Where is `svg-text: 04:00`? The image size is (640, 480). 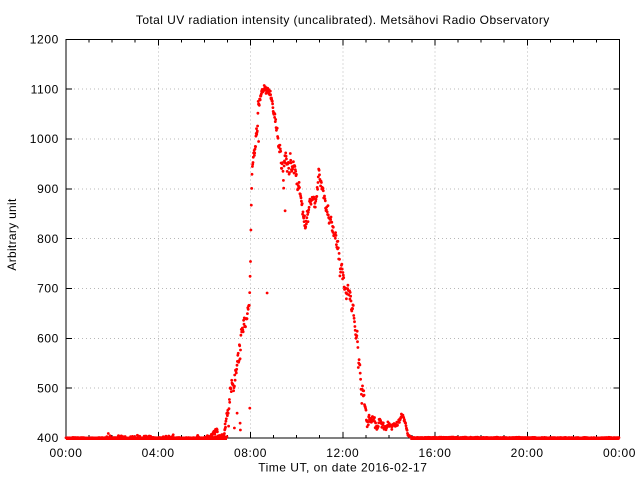 svg-text: 04:00 is located at coordinates (158, 453).